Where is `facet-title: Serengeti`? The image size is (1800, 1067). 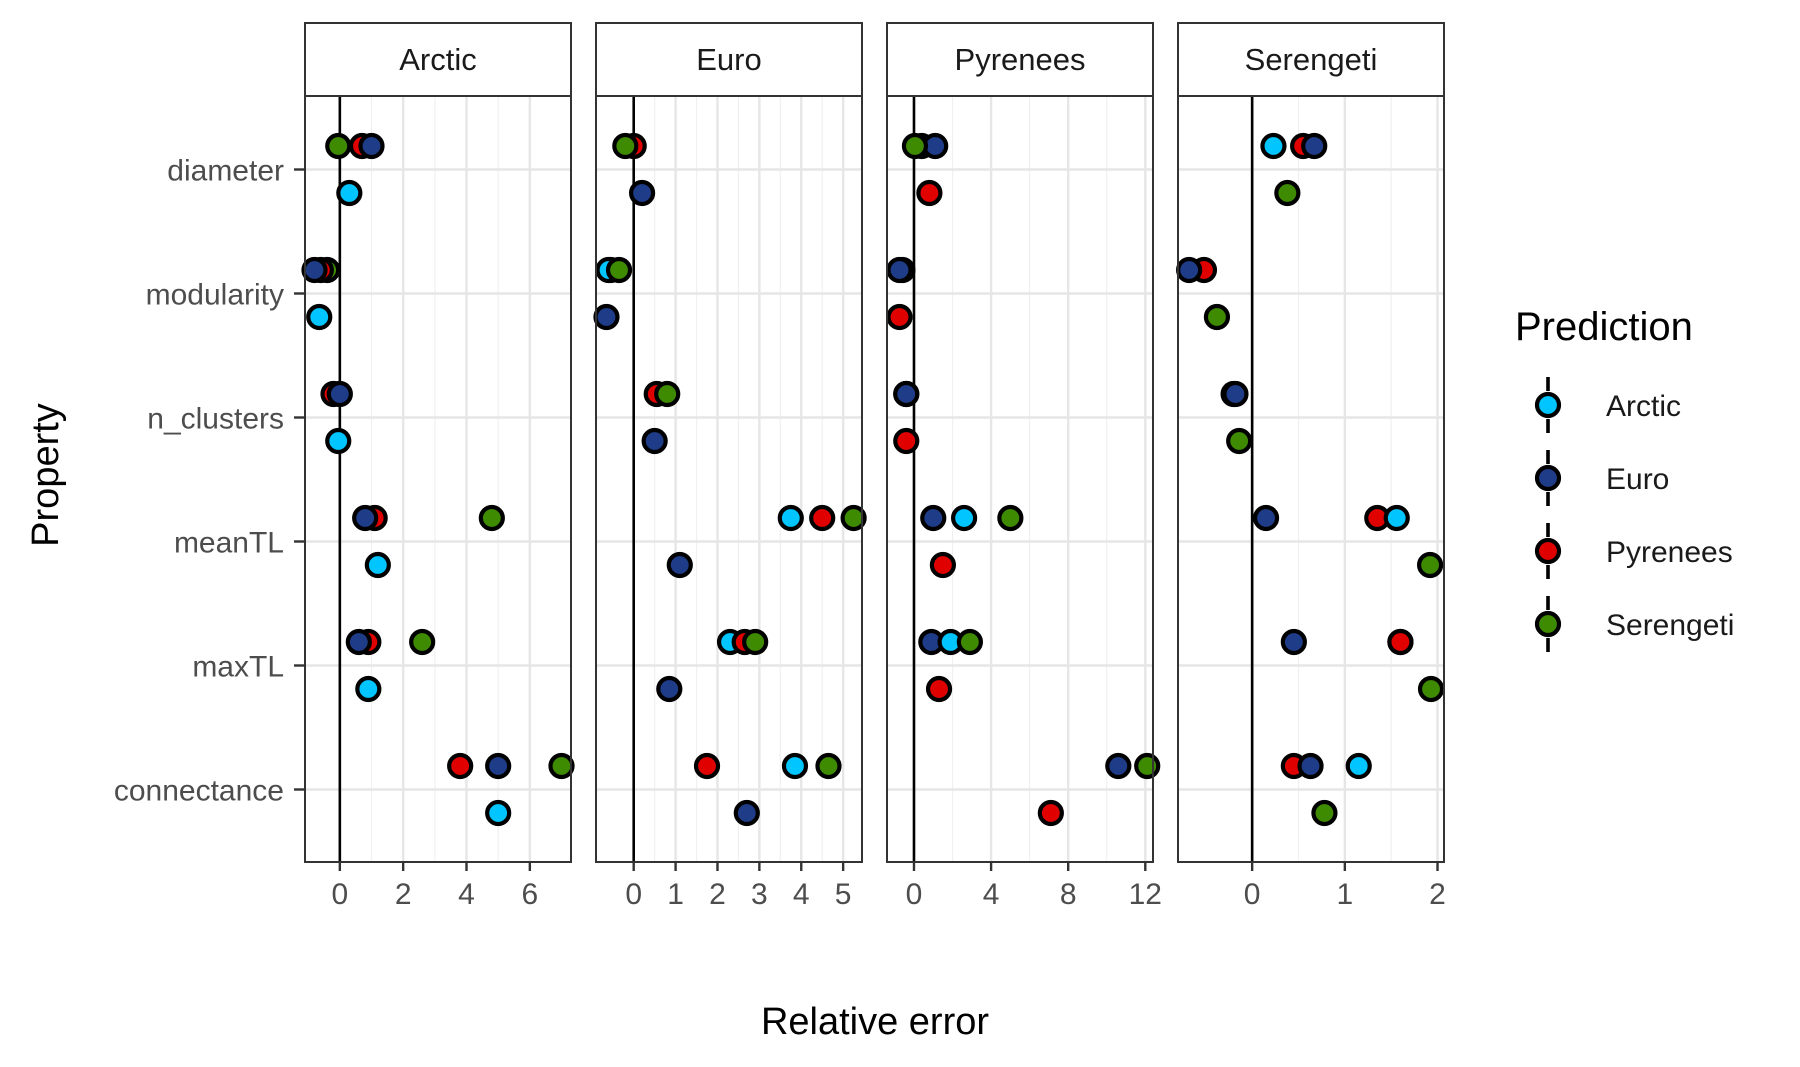 facet-title: Serengeti is located at coordinates (1311, 59).